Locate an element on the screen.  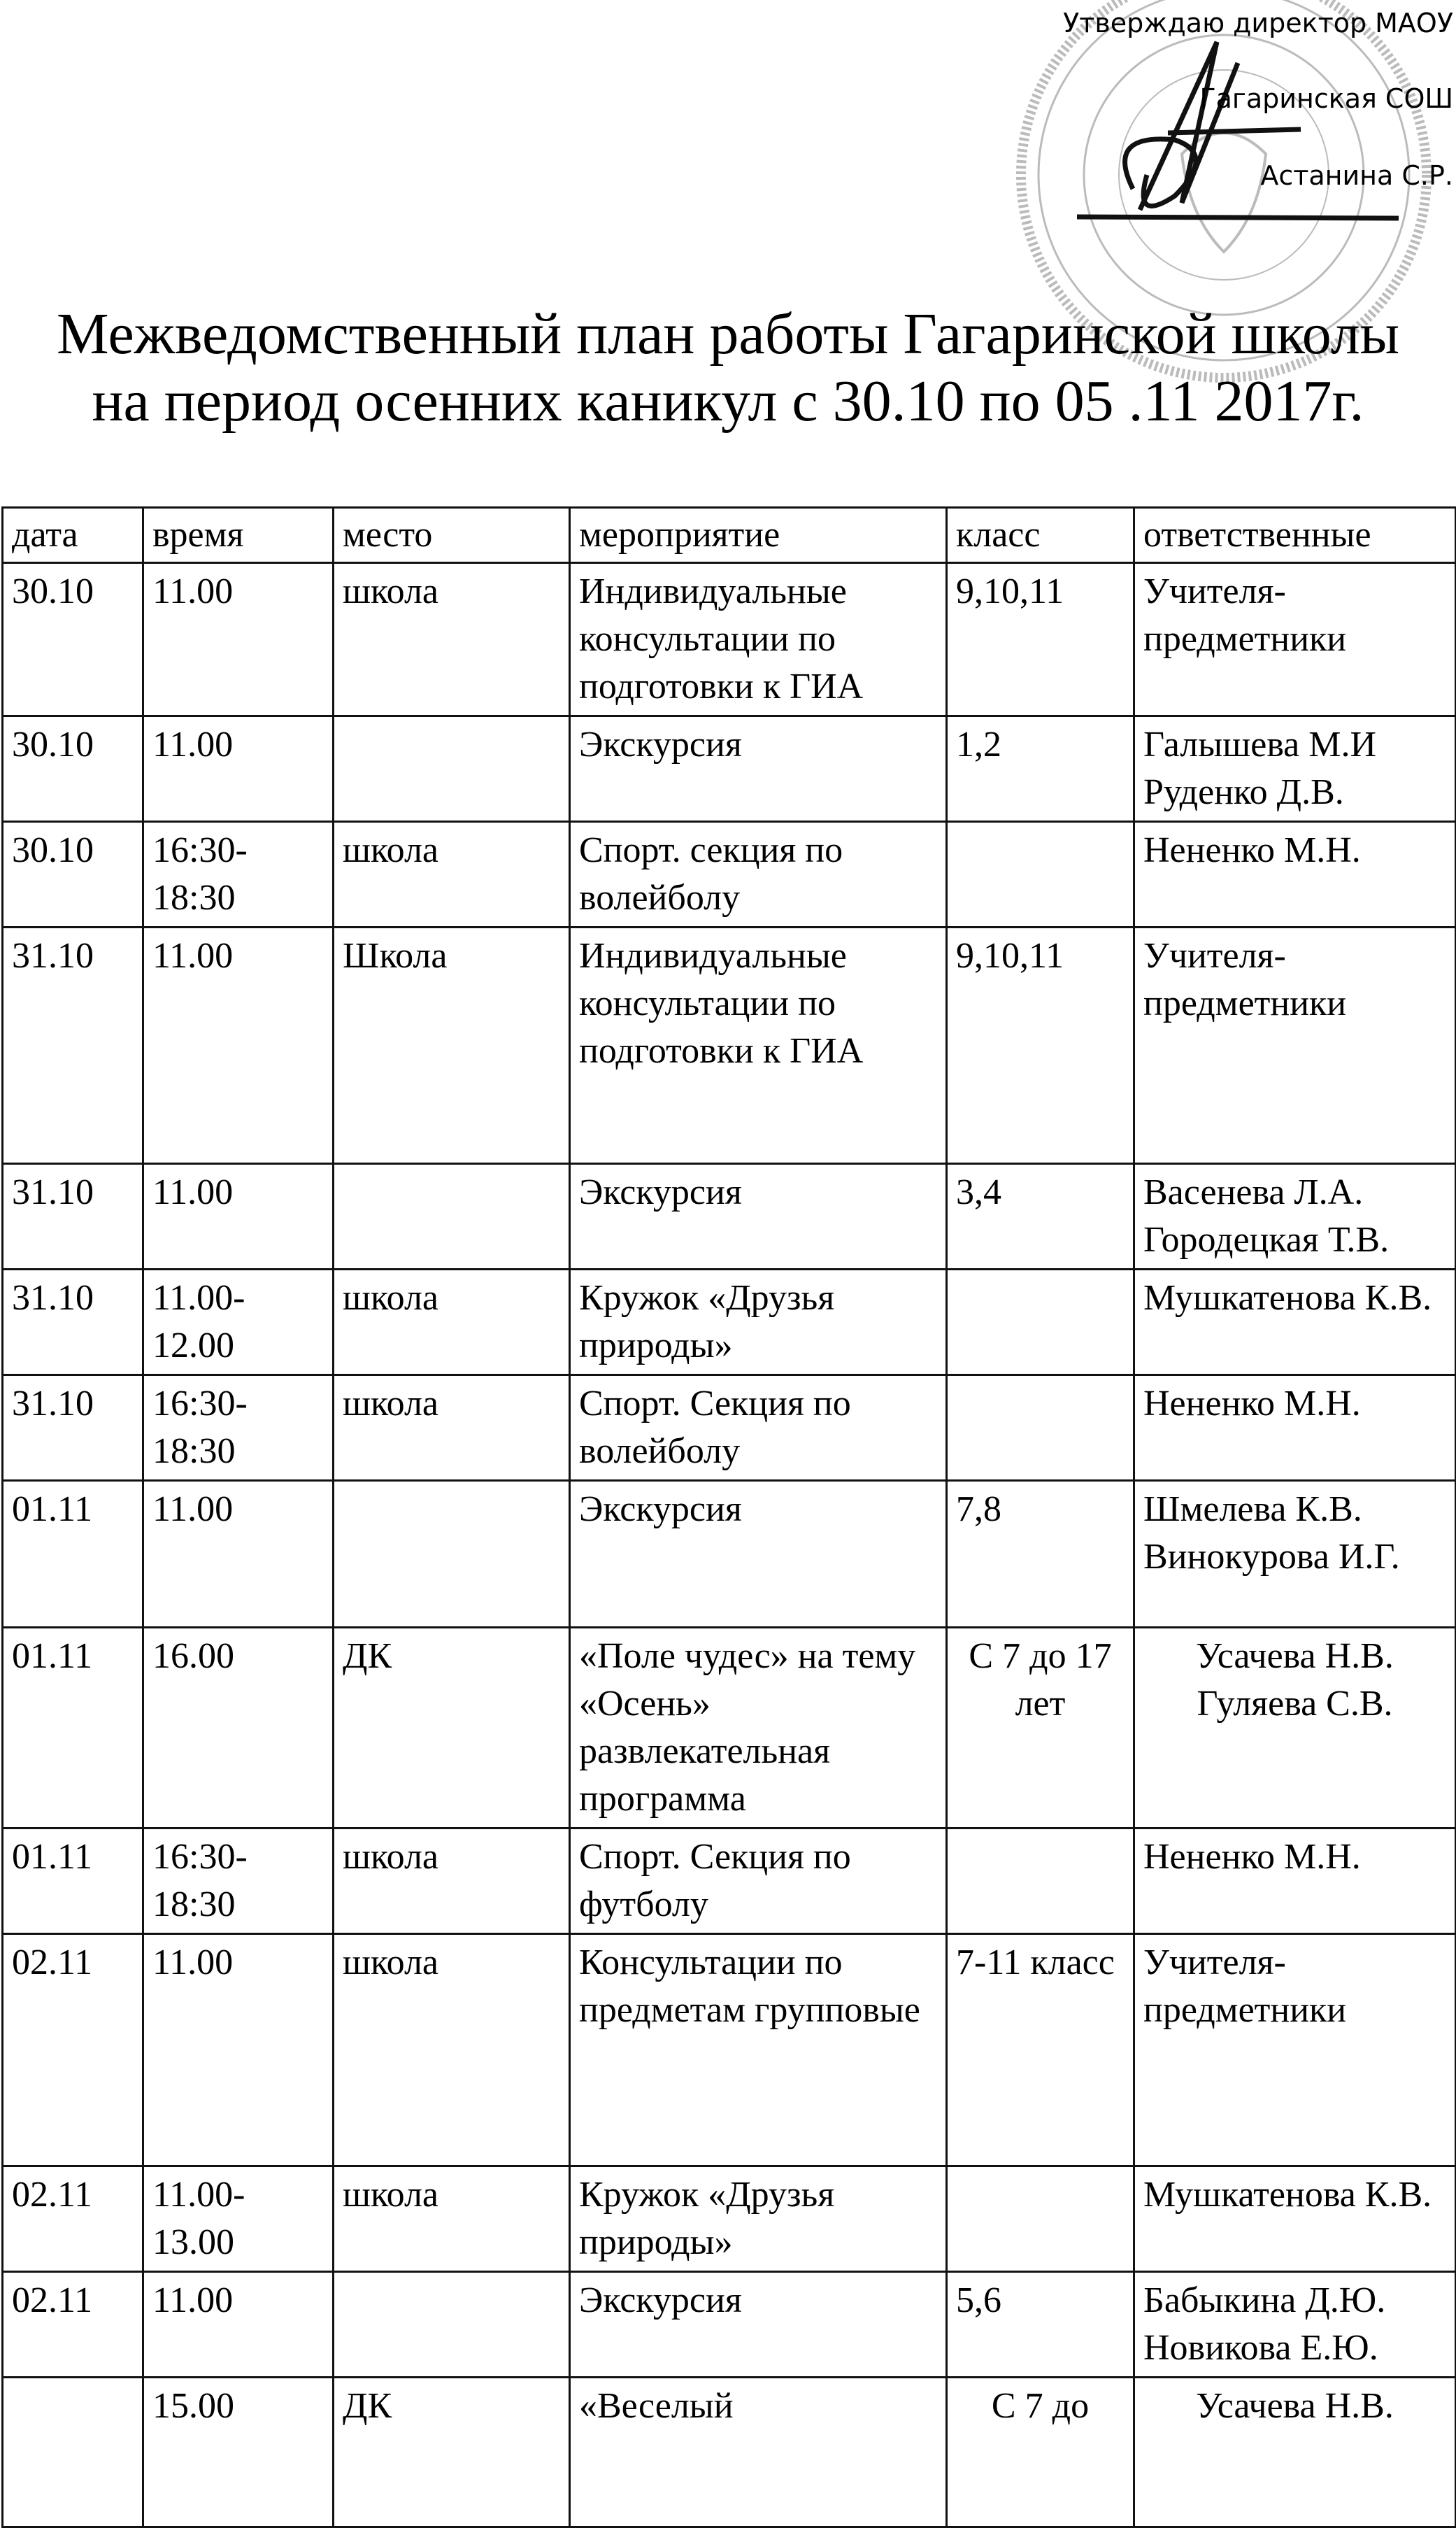
approval-line-3: Астанина С.Р. is located at coordinates (1356, 175).